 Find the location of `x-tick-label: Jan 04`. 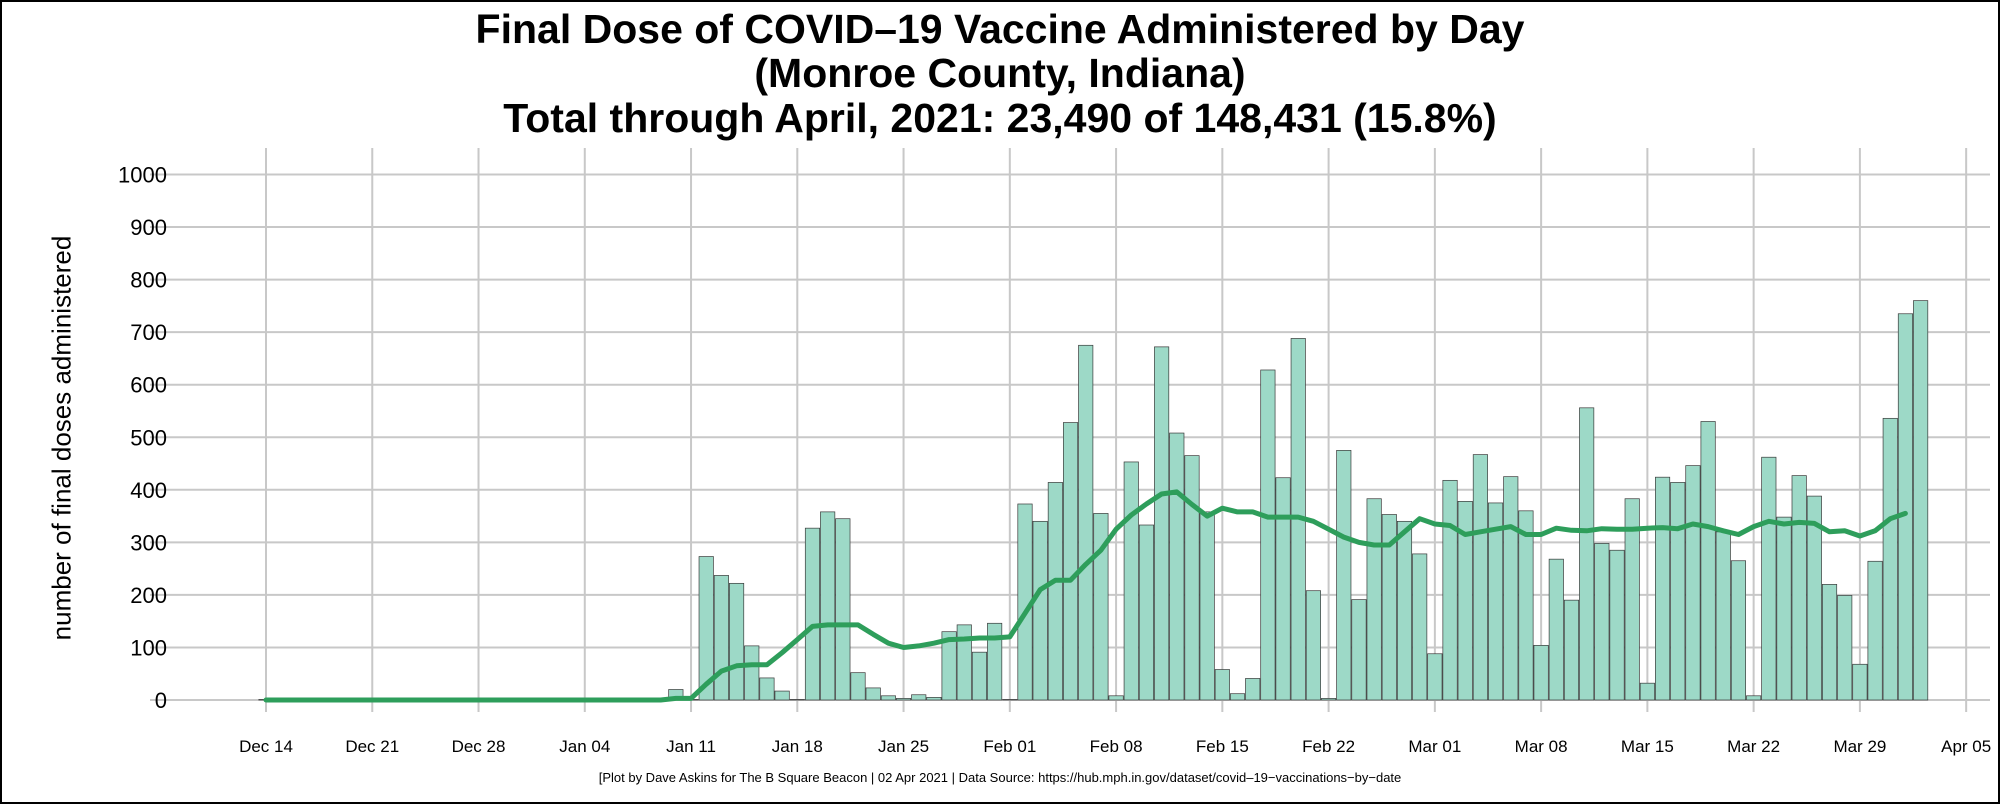

x-tick-label: Jan 04 is located at coordinates (584, 746).